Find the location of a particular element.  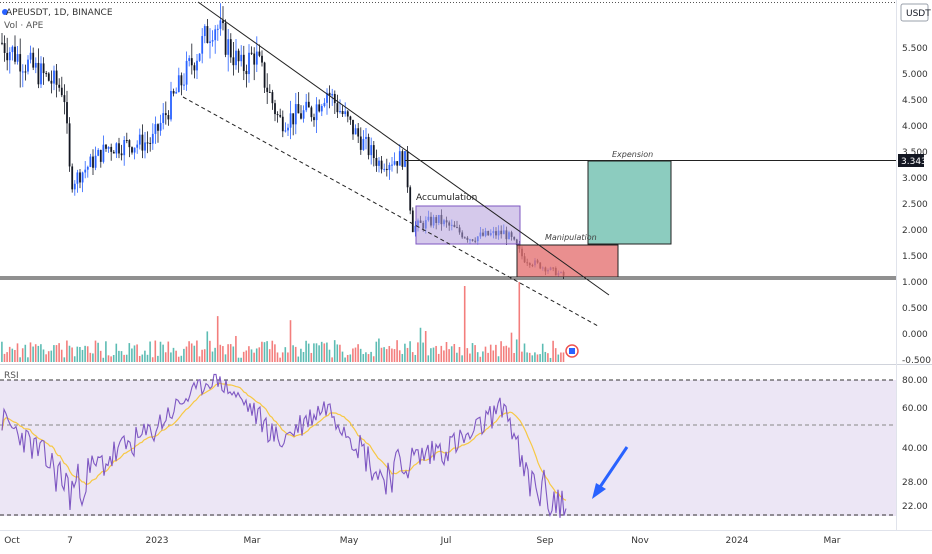

volume-label: Vol · APE is located at coordinates (24, 26).